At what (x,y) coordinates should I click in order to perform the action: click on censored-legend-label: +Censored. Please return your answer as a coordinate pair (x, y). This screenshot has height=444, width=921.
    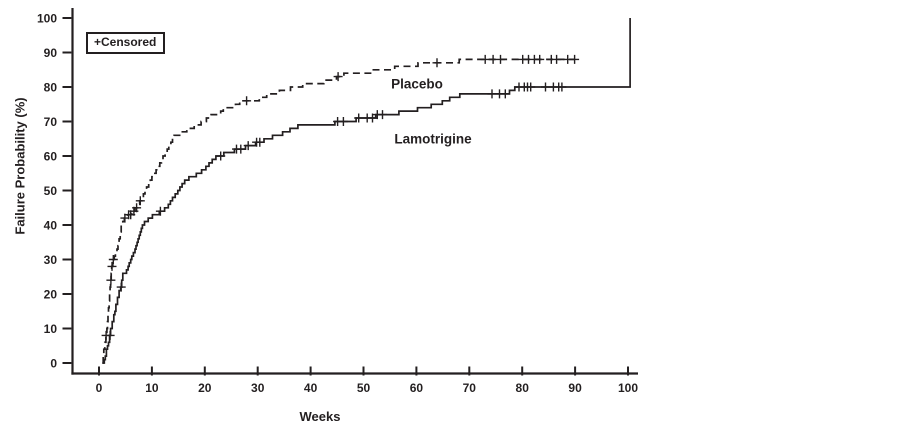
    Looking at the image, I should click on (125, 42).